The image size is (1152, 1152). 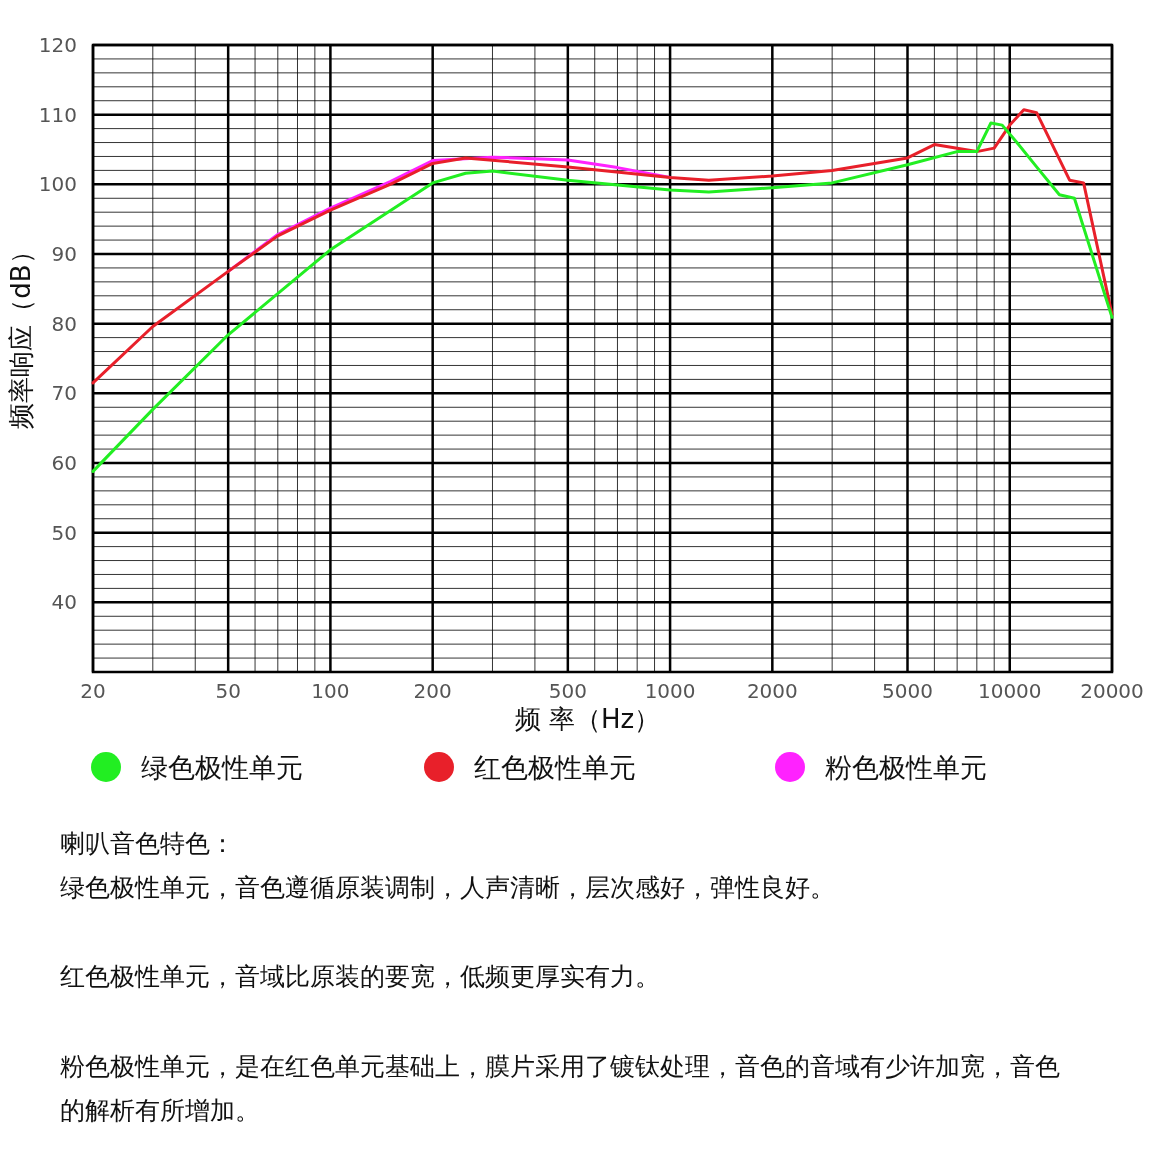 What do you see at coordinates (93, 691) in the screenshot?
I see `x-tick-label: 20` at bounding box center [93, 691].